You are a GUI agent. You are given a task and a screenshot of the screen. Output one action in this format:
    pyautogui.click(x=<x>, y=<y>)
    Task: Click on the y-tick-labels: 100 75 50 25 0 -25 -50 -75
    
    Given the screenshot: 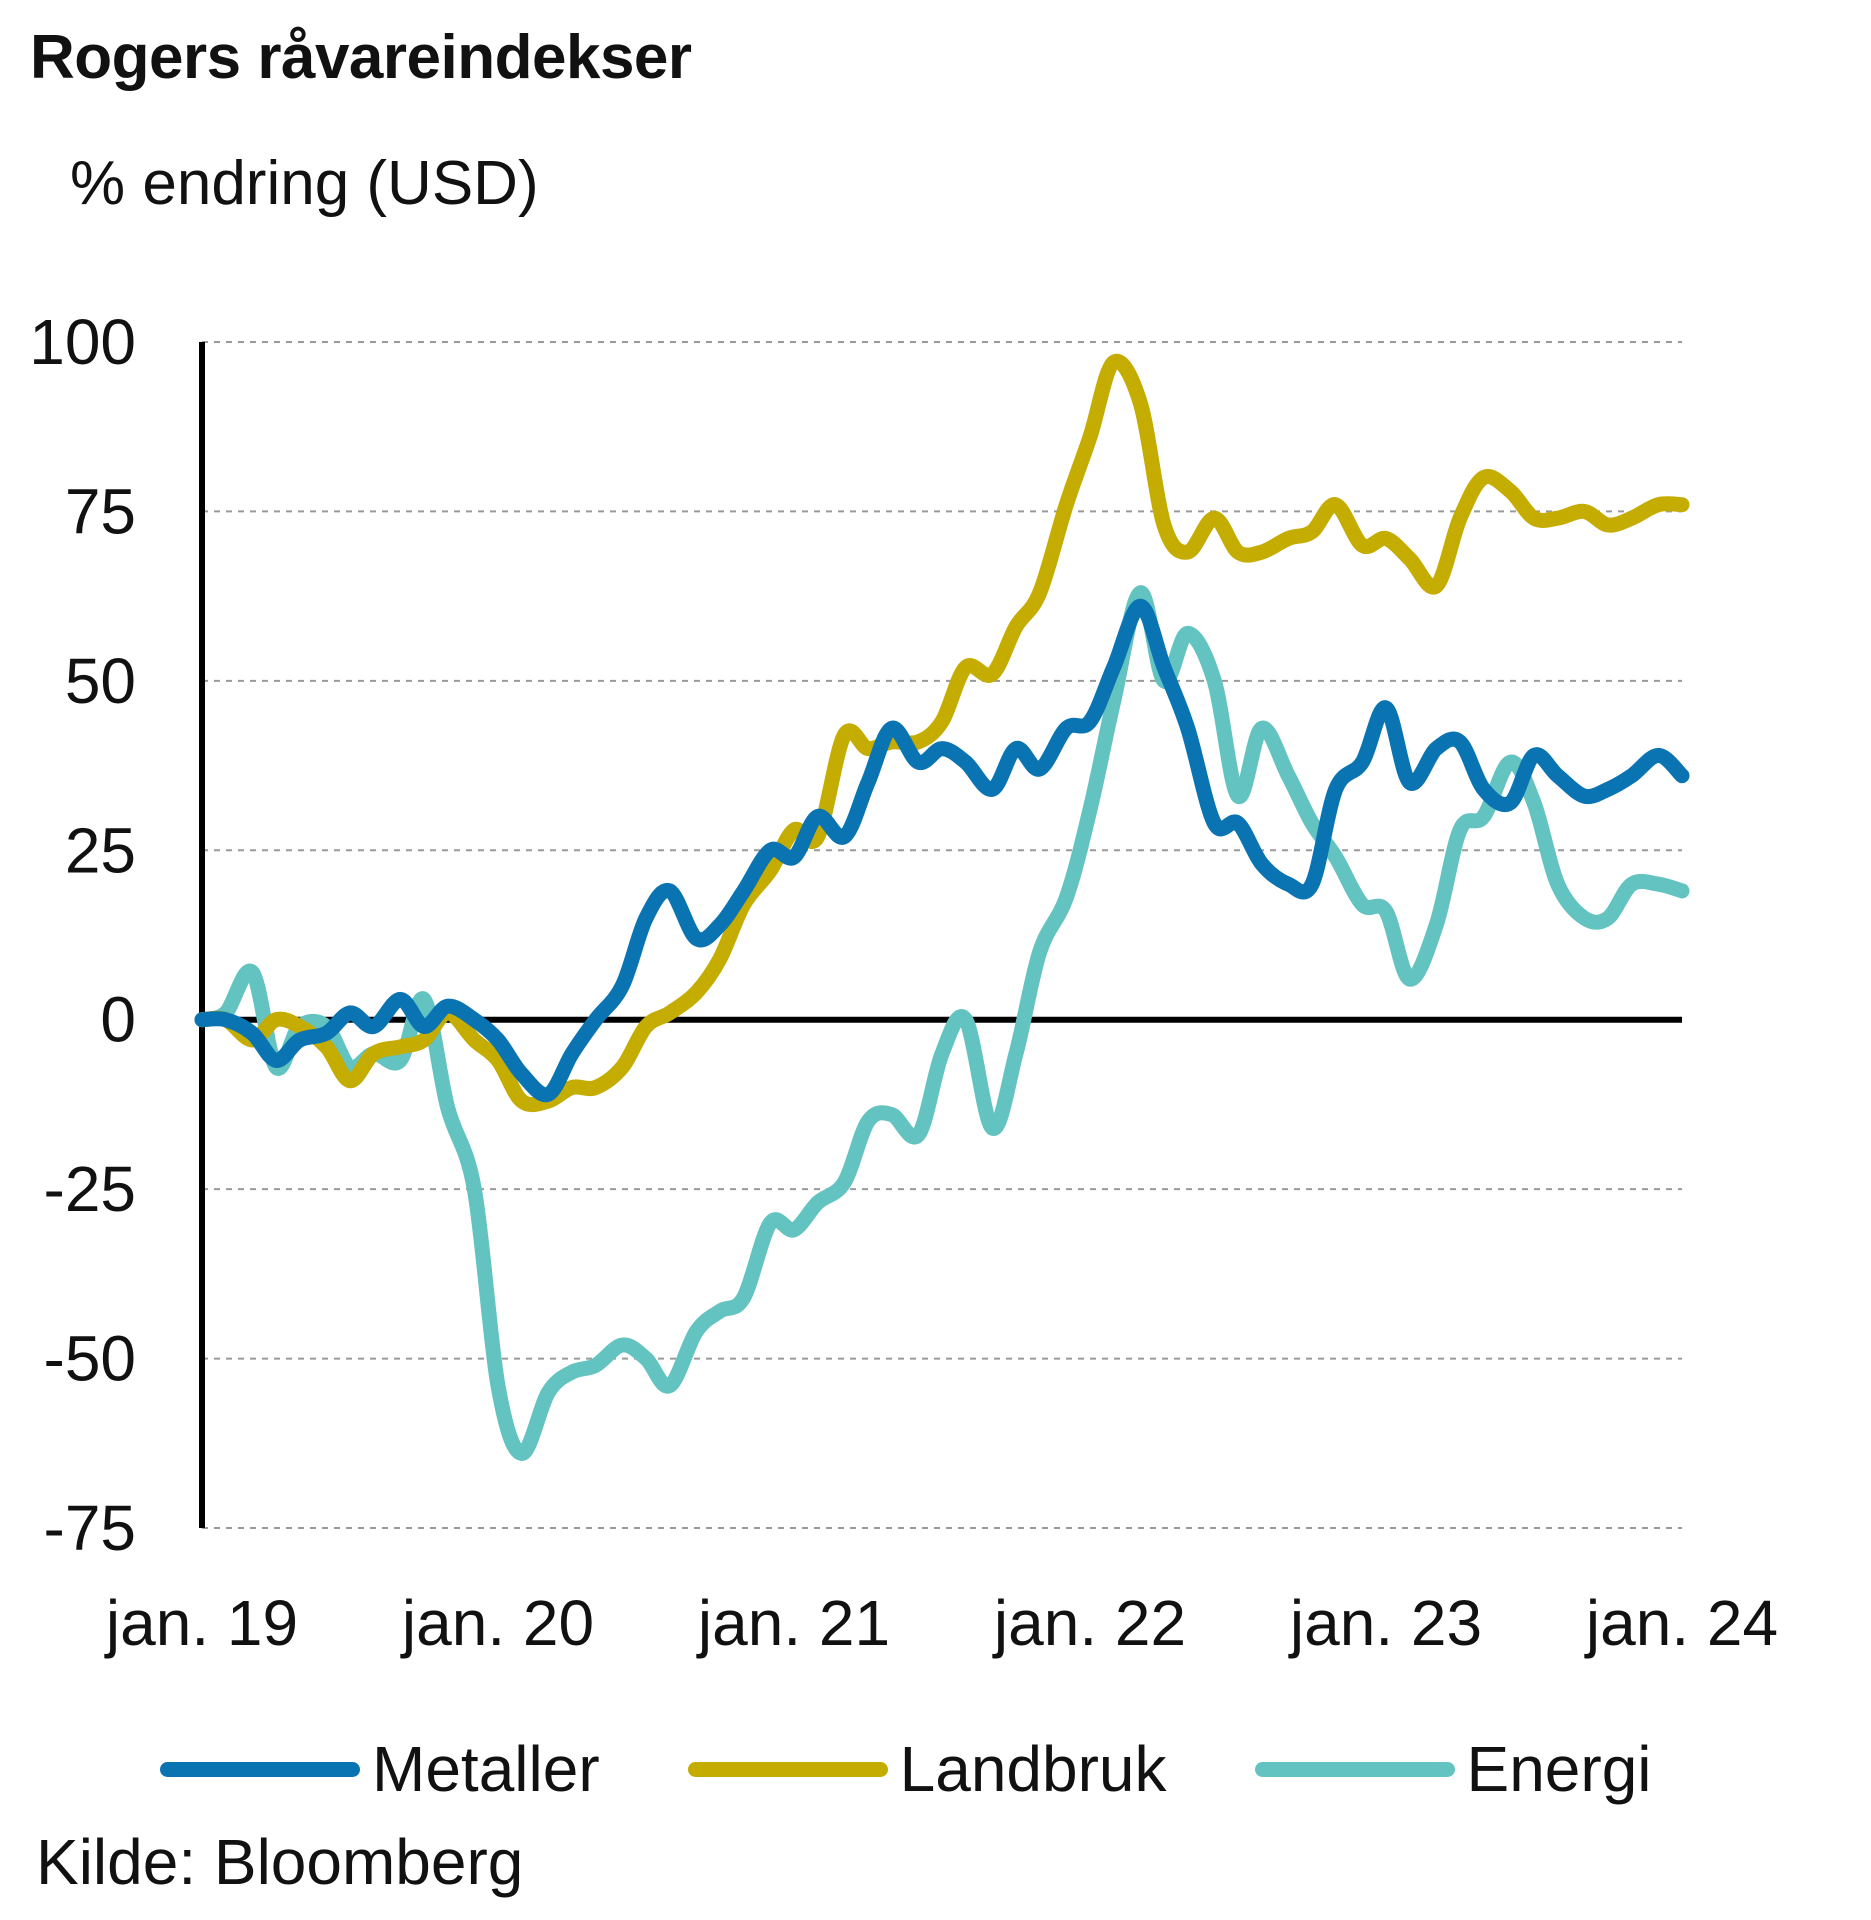 What is the action you would take?
    pyautogui.click(x=82, y=935)
    